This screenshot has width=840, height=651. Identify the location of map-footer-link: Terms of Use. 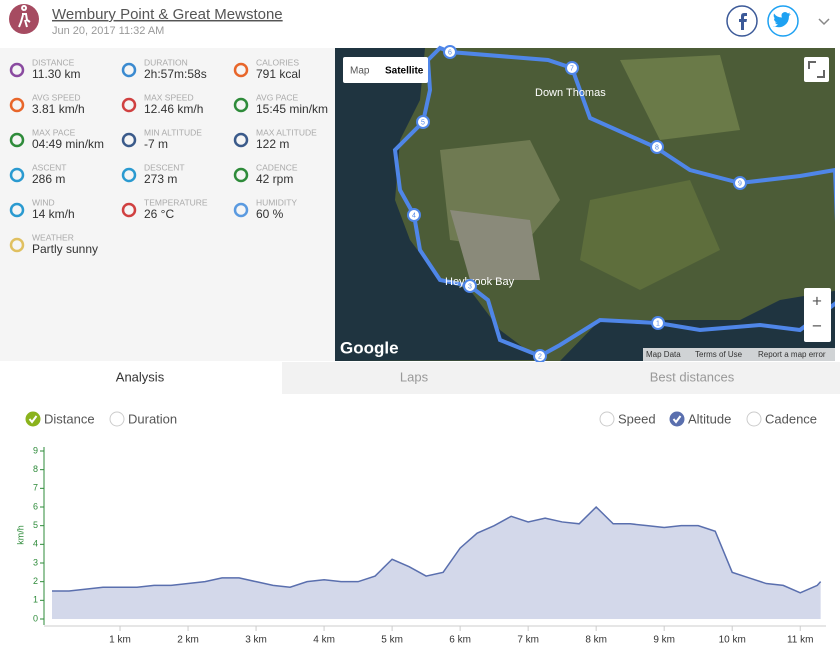
(719, 354).